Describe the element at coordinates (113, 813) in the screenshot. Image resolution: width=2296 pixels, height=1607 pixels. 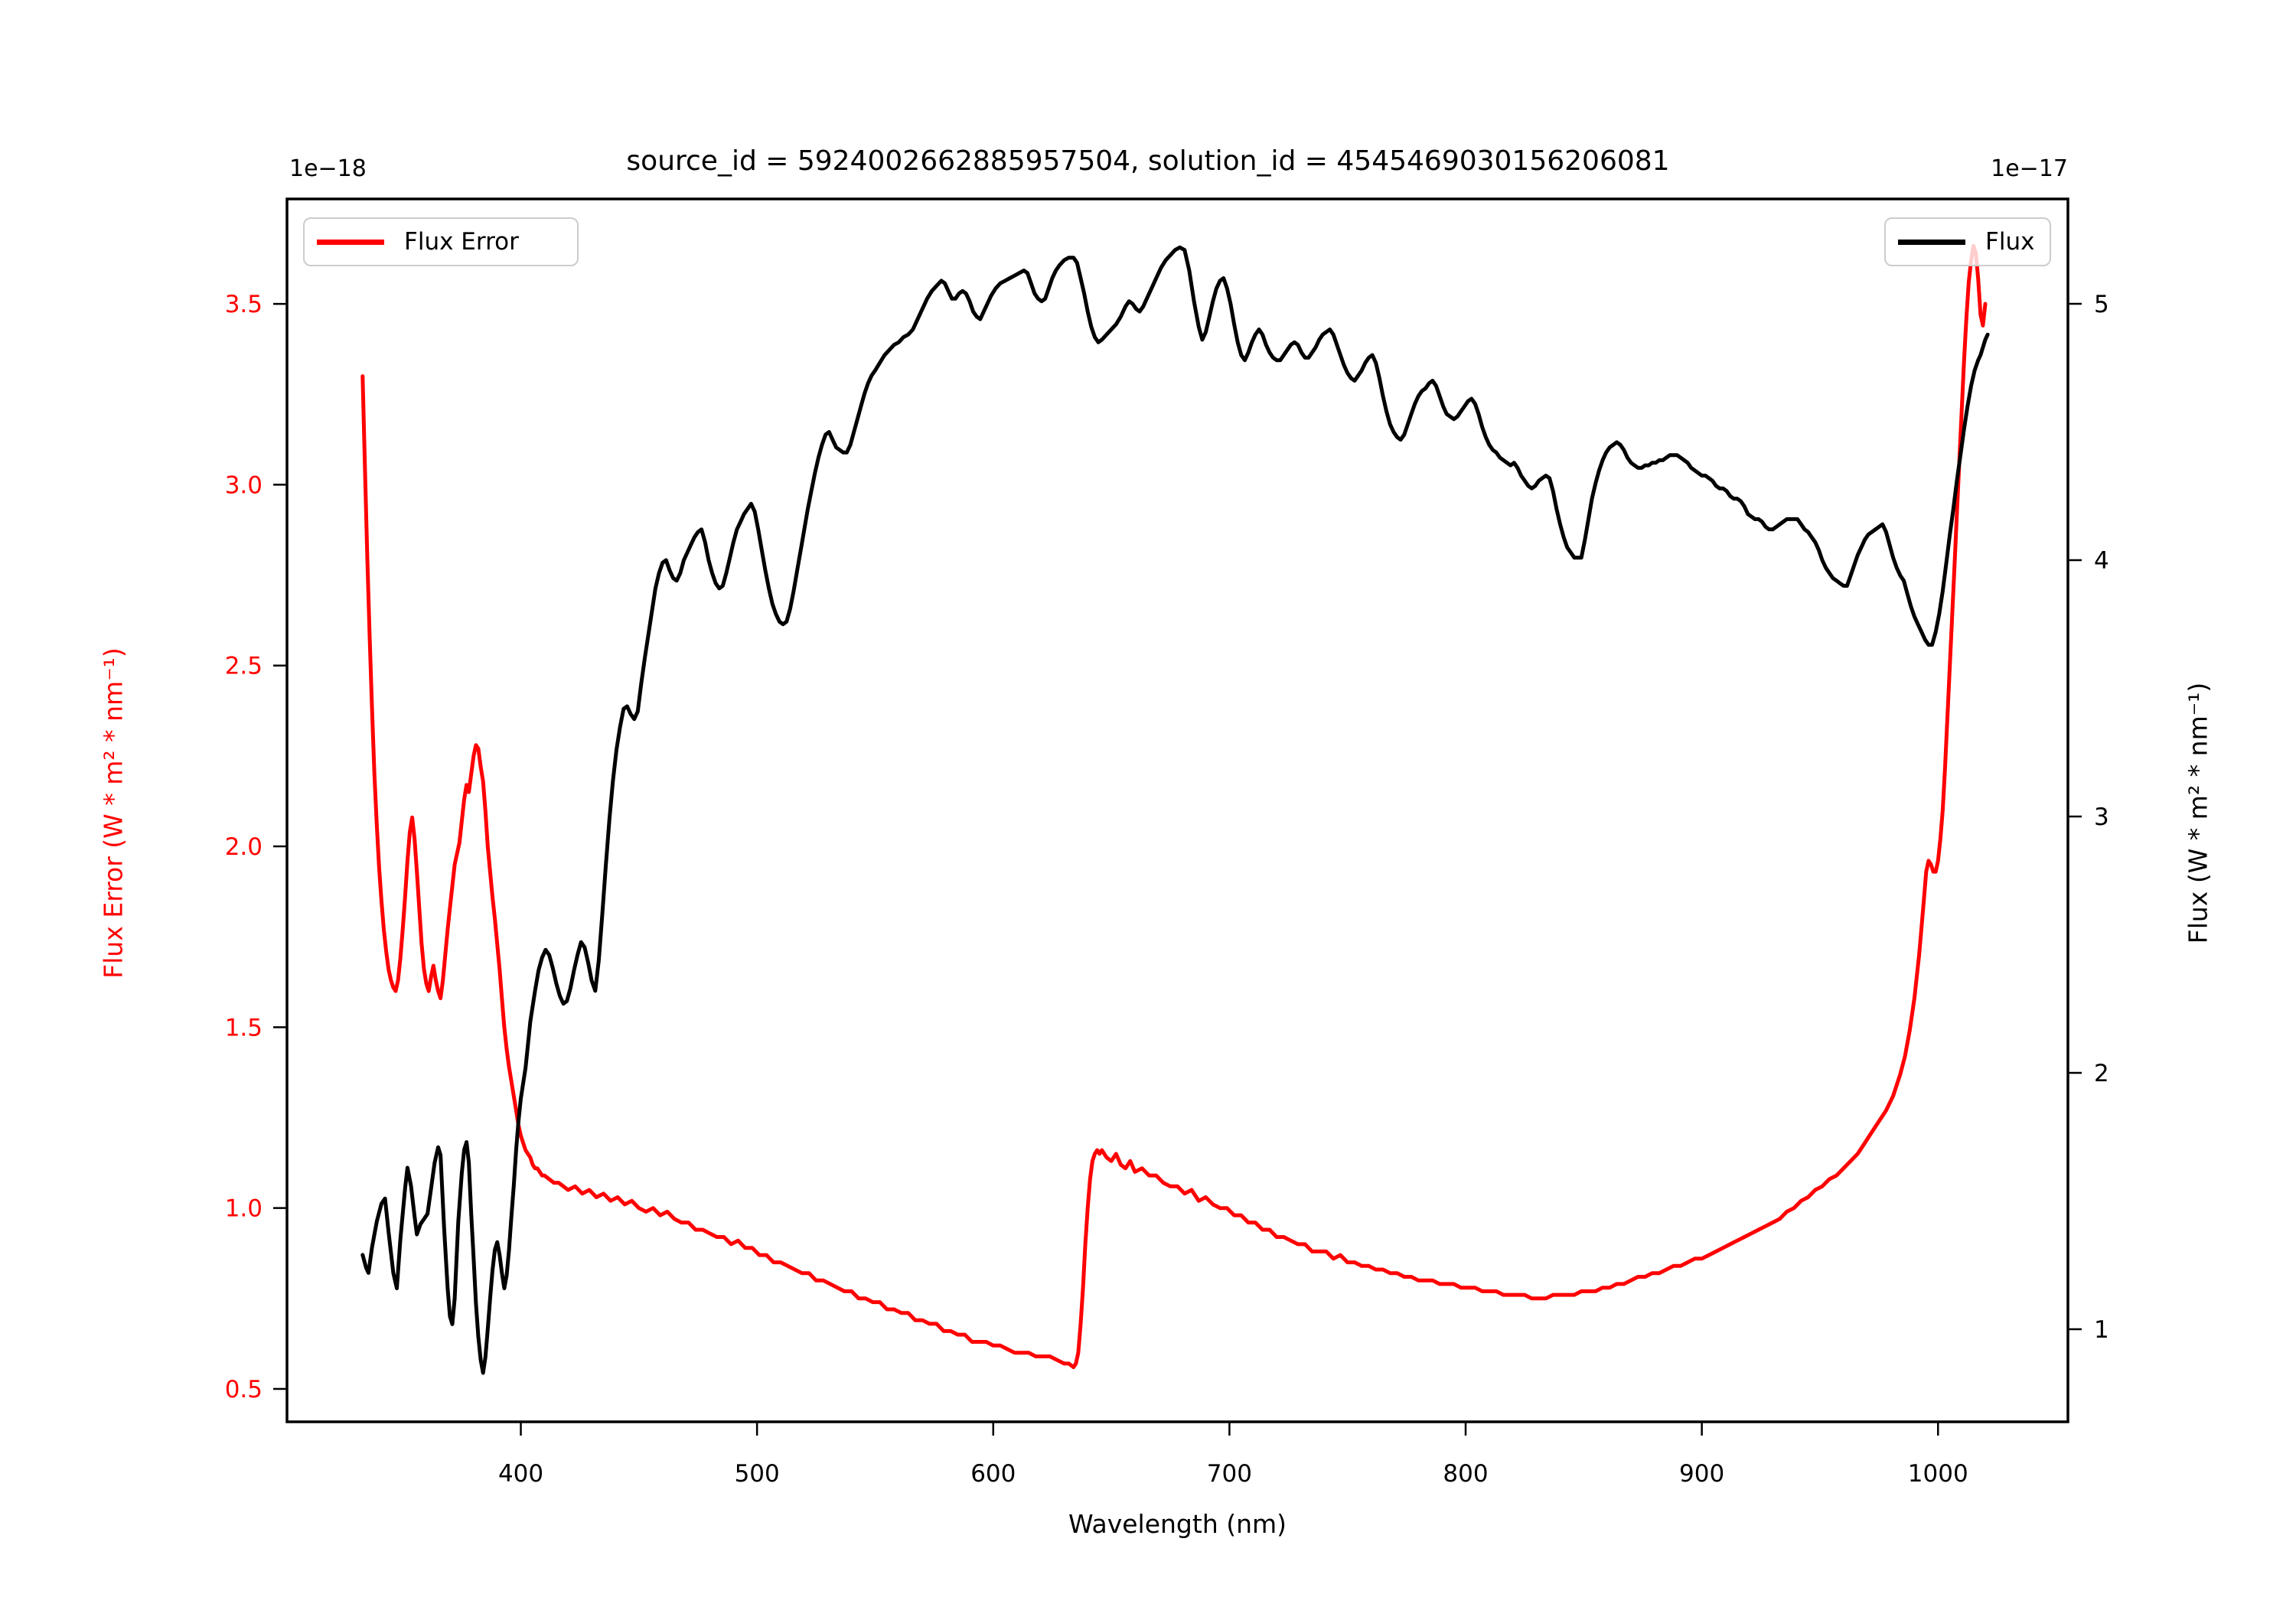
I see `y-axis-label-left: Flux Error (W * m² * nm⁻¹)` at that location.